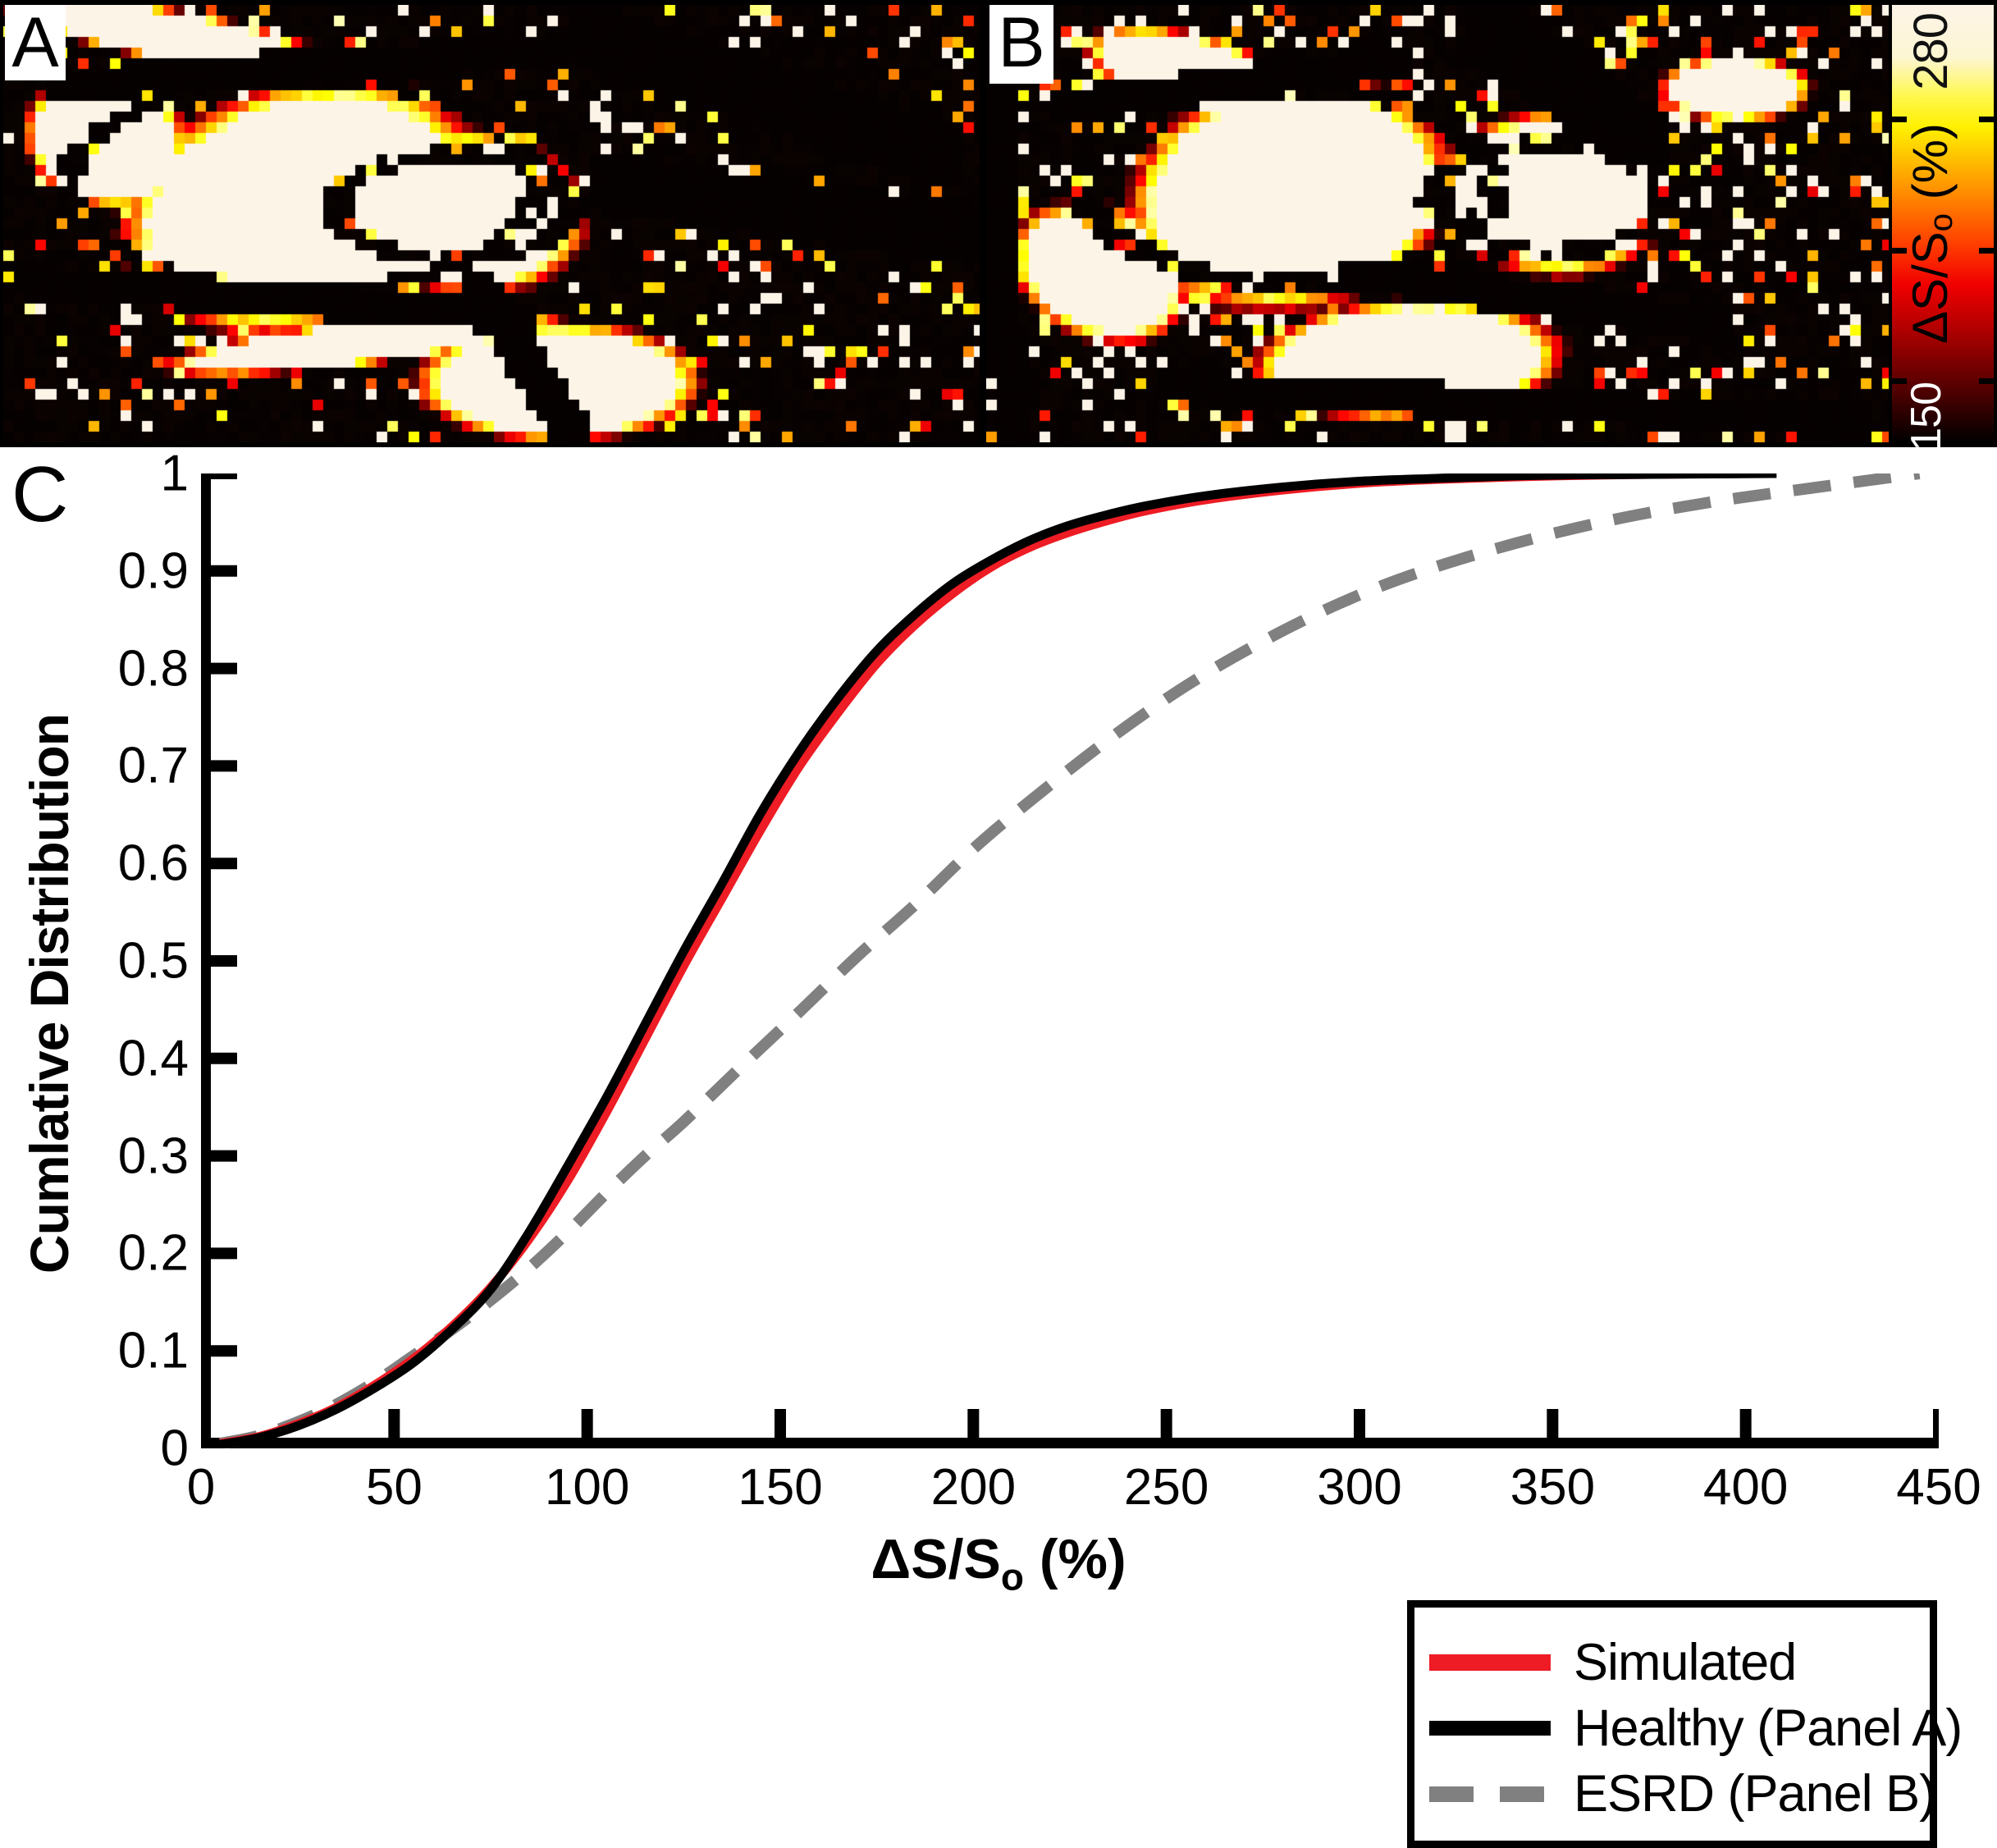 The image size is (1997, 1848). I want to click on colorbar-title-sub: o, so click(1941, 223).